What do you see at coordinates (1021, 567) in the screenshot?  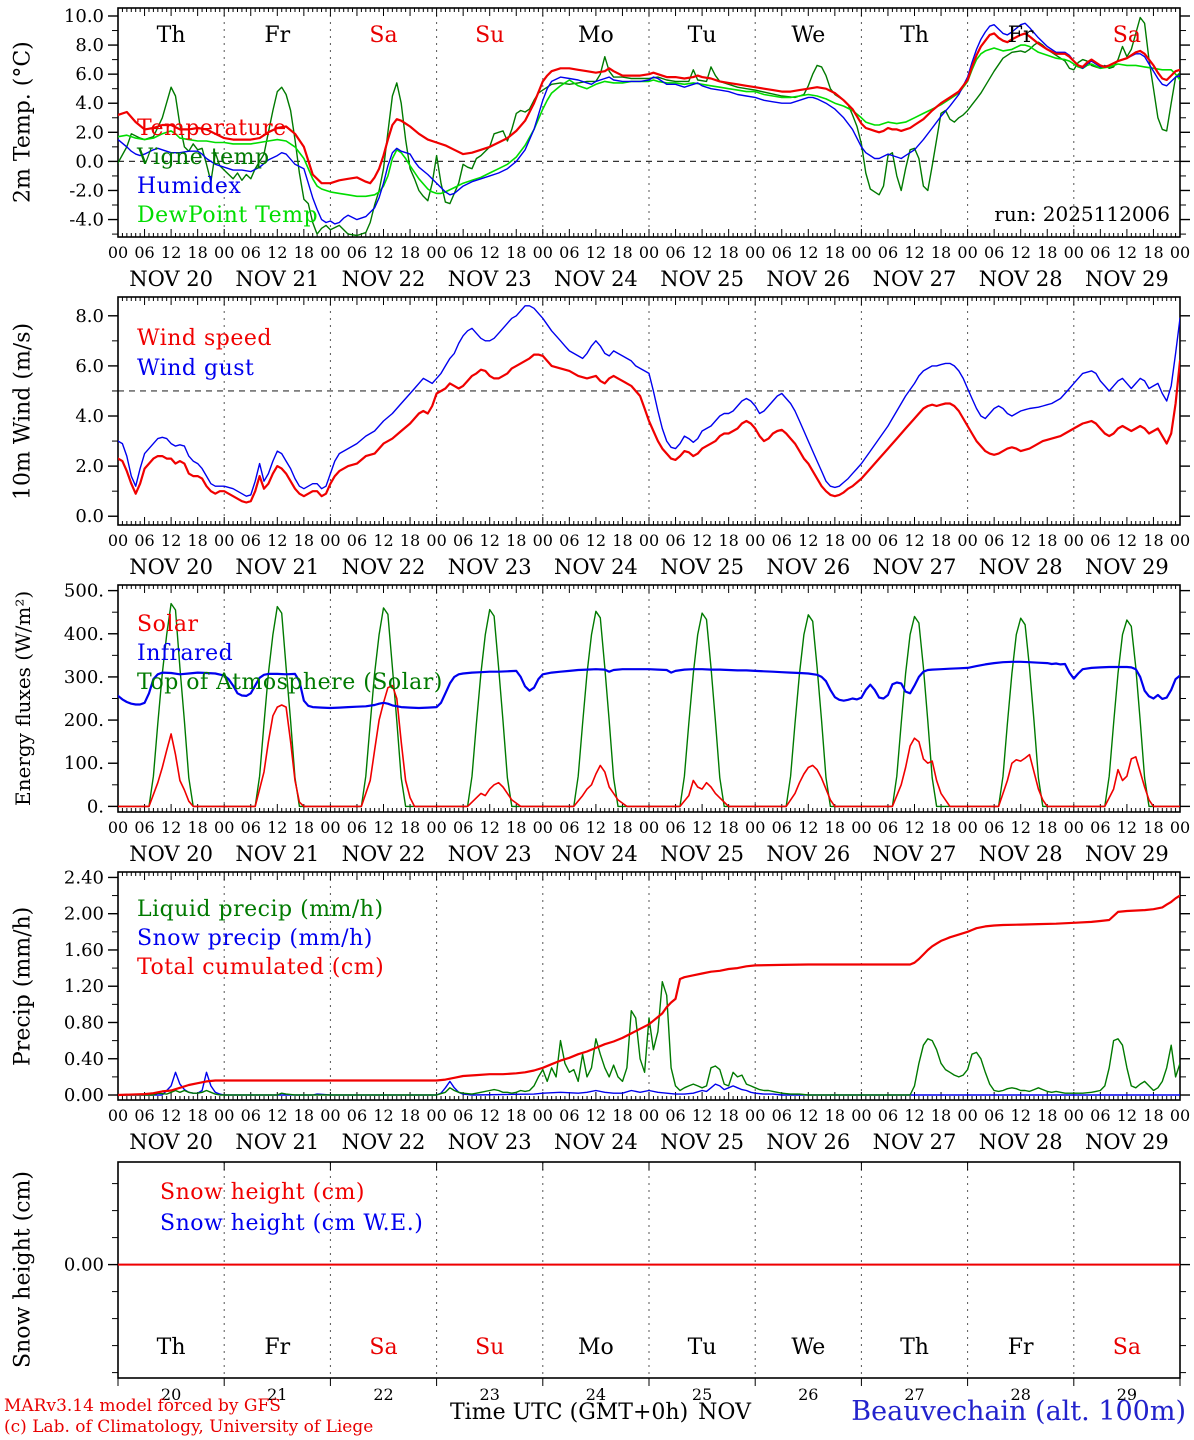 I see `date-label: NOV 28` at bounding box center [1021, 567].